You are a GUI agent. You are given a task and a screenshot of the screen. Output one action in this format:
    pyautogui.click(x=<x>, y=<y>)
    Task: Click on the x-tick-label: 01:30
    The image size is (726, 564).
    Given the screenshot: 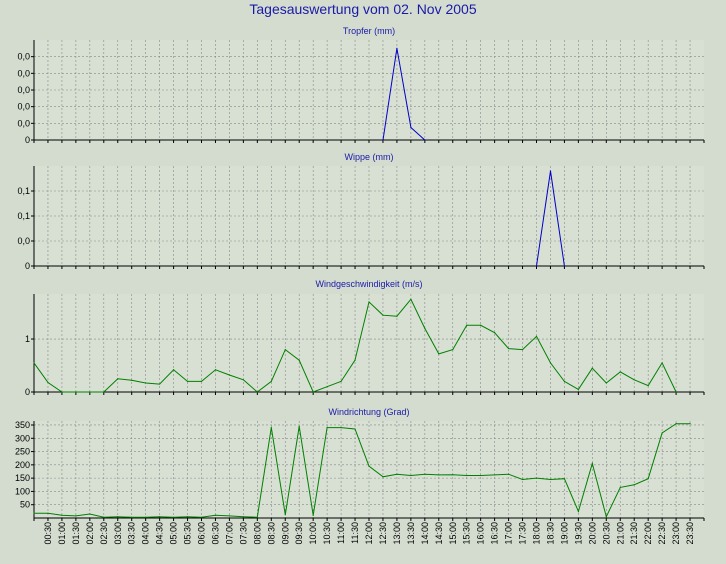 What is the action you would take?
    pyautogui.click(x=76, y=533)
    